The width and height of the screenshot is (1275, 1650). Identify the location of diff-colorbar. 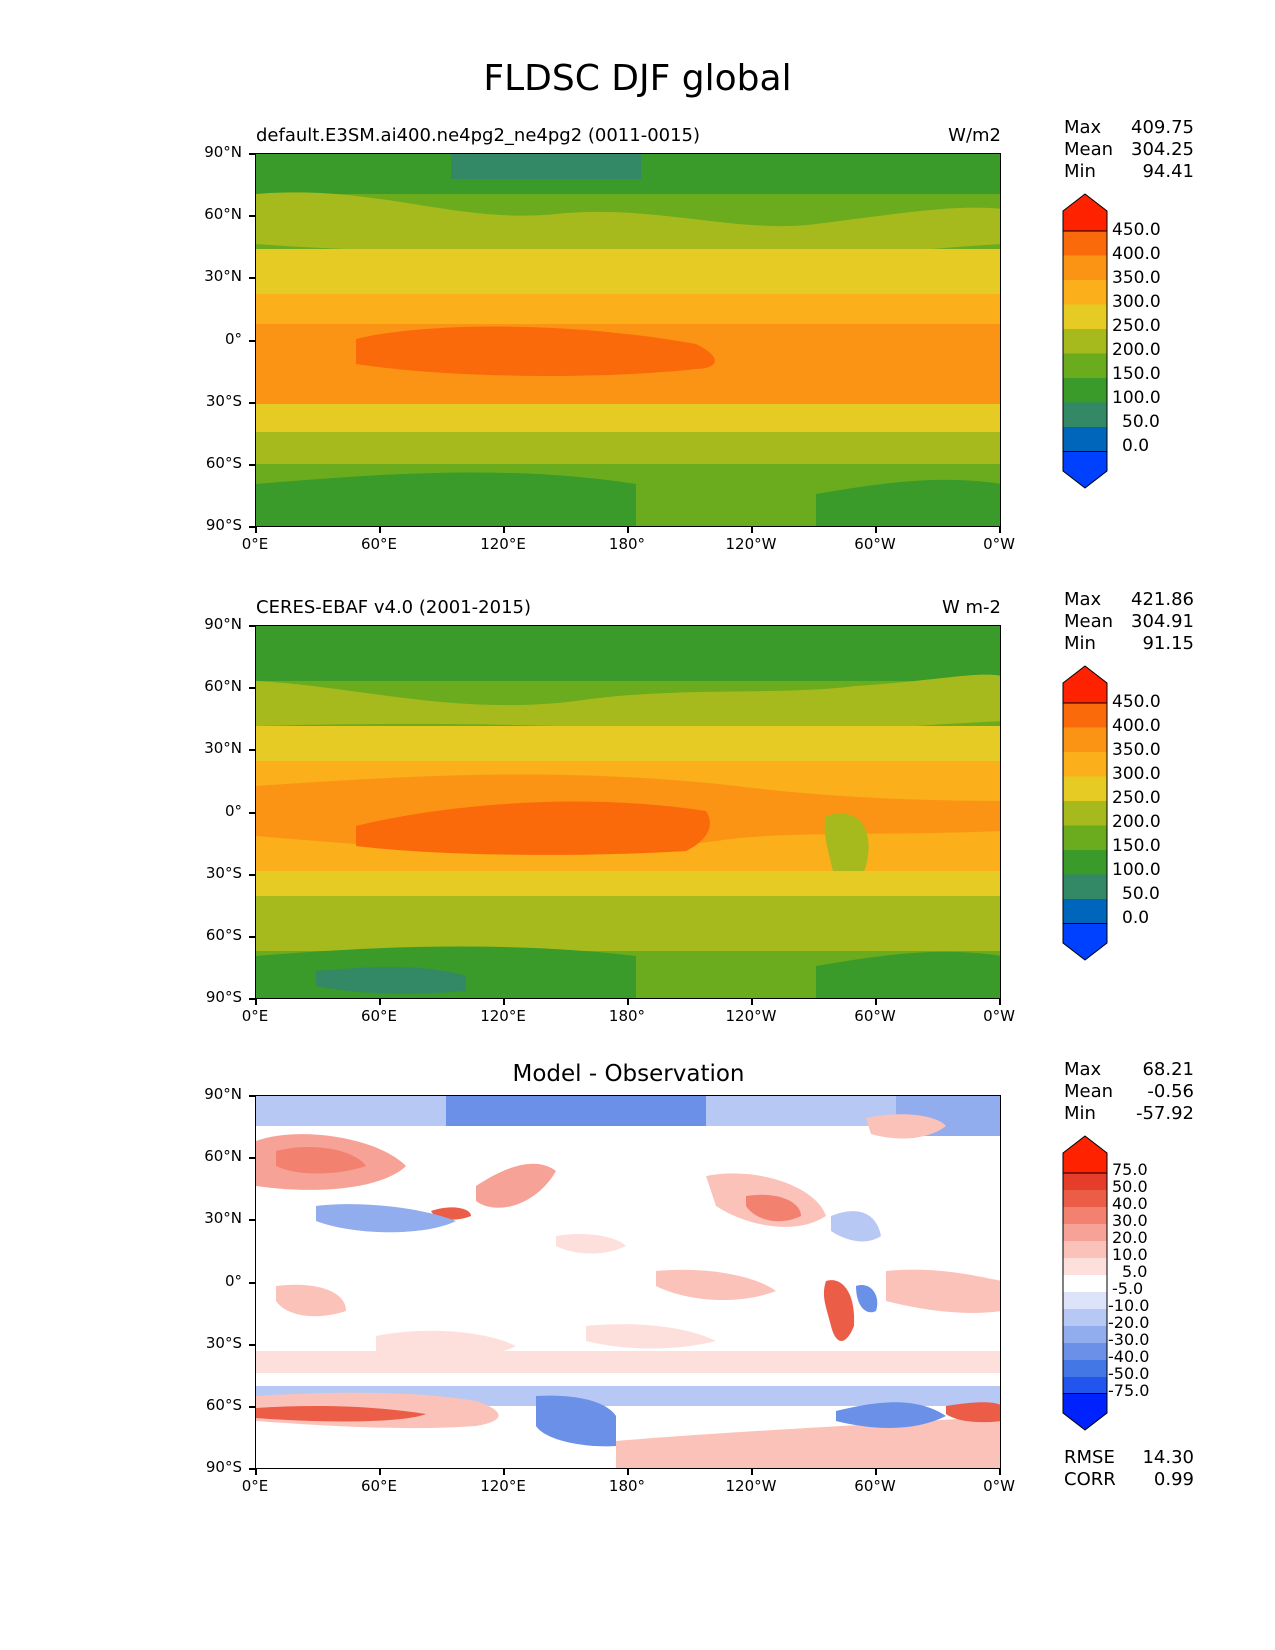
(1085, 1283).